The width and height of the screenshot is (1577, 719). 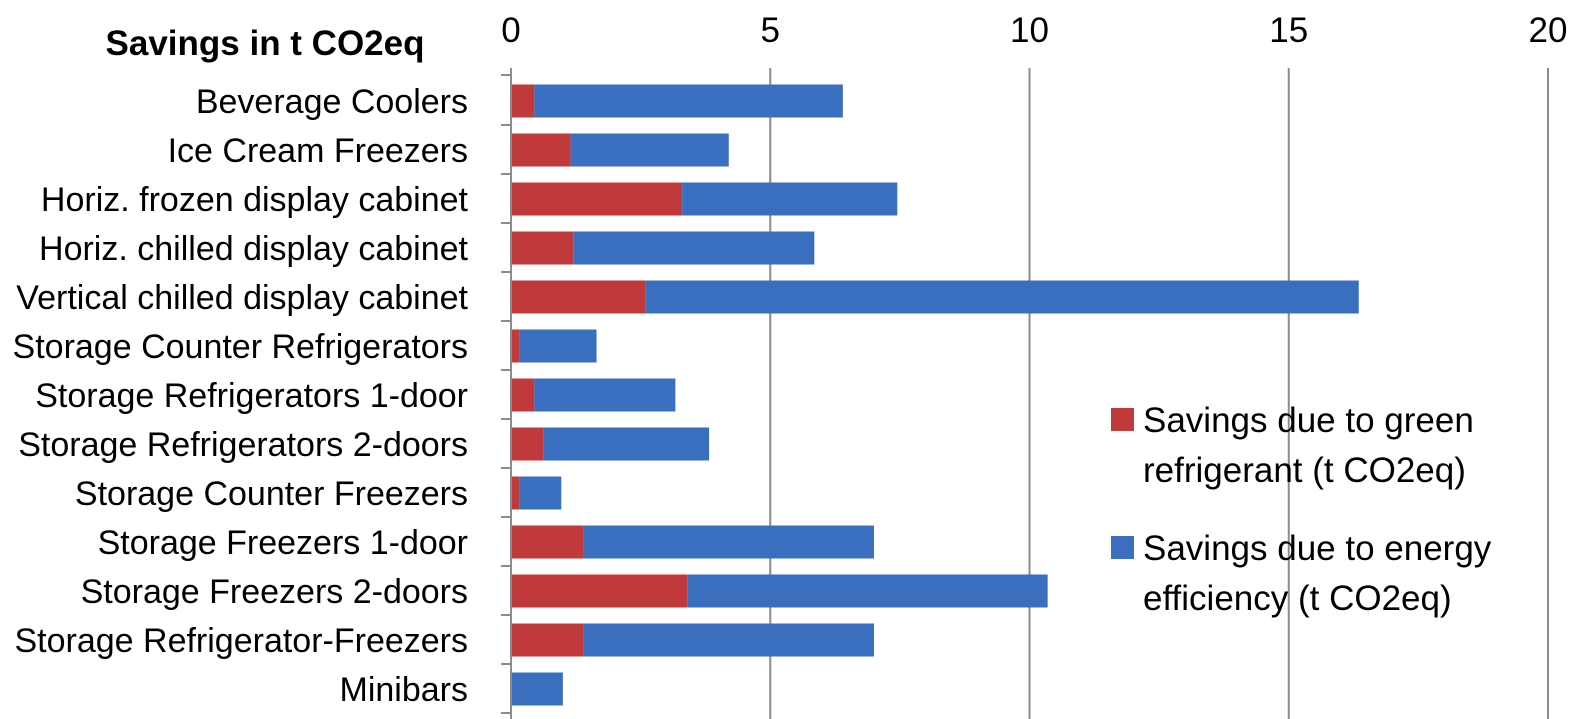 I want to click on x-tick-label: 15, so click(x=1288, y=30).